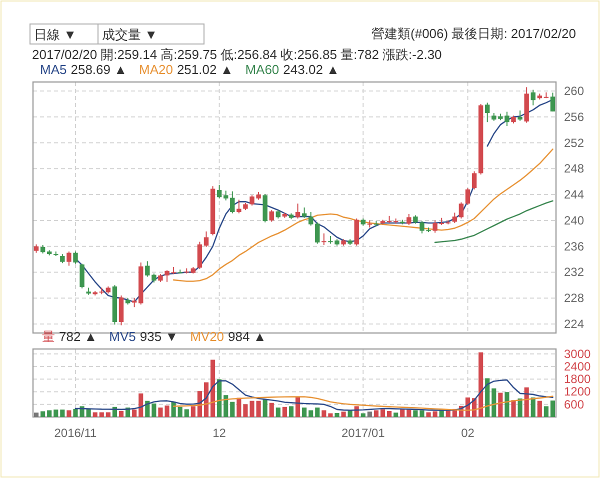  Describe the element at coordinates (574, 169) in the screenshot. I see `y-tick-label: 248` at that location.